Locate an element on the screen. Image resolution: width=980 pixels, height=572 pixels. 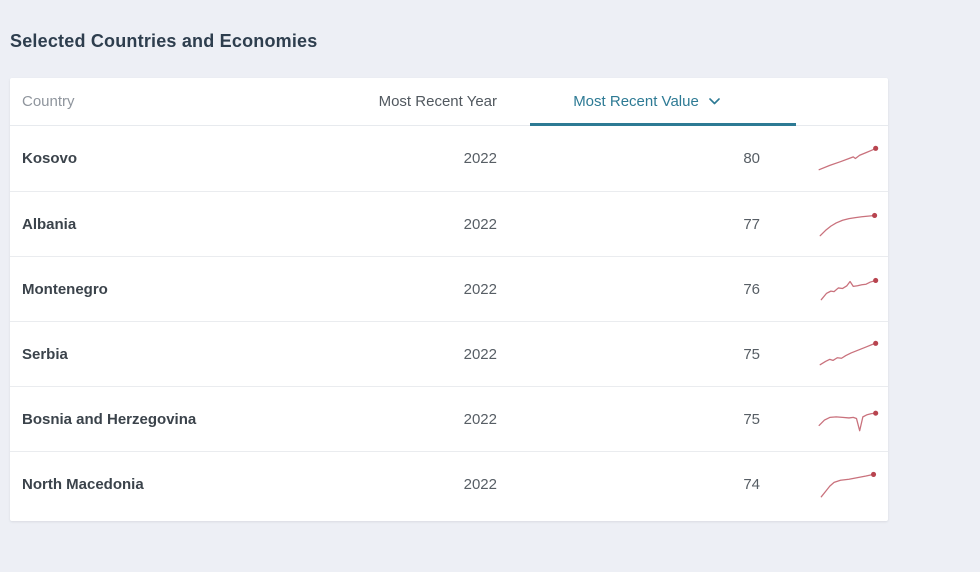
most-recent-value: 77 is located at coordinates (751, 224).